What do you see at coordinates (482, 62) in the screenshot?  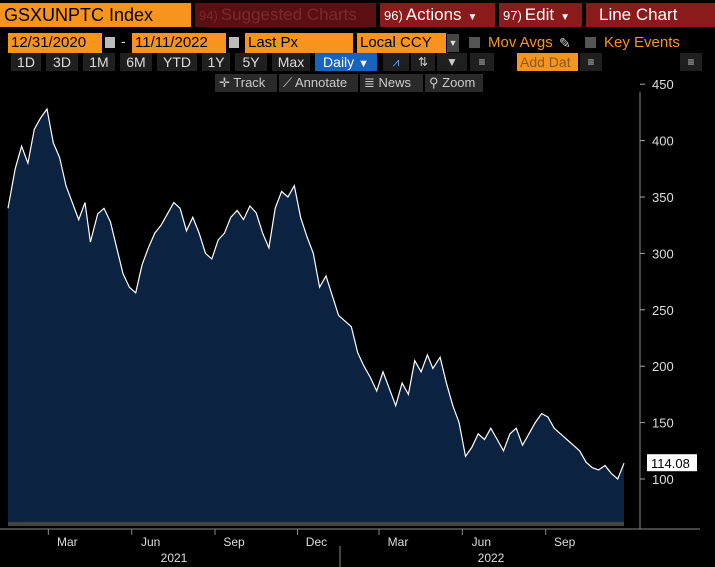 I see `options-menu-icon: ≡` at bounding box center [482, 62].